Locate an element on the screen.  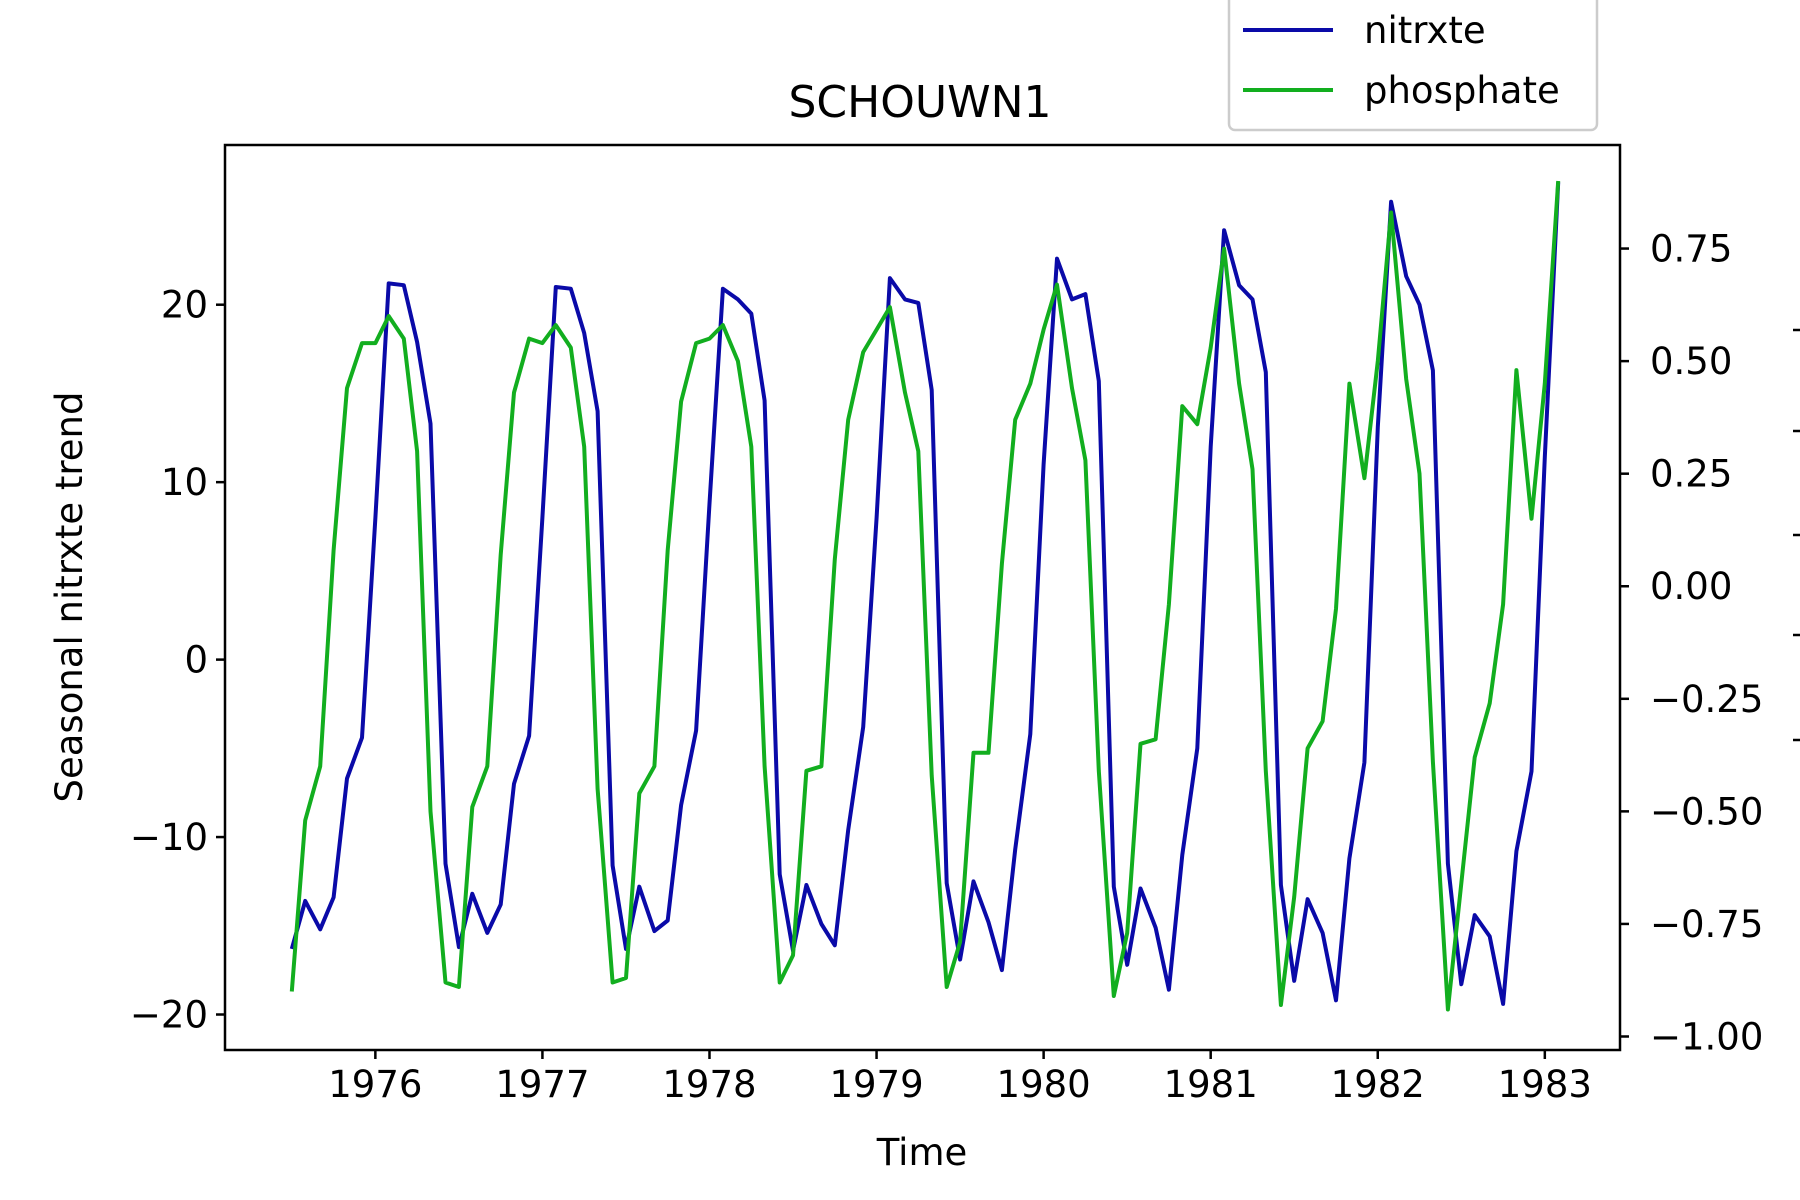
legend-box is located at coordinates (1413, 66).